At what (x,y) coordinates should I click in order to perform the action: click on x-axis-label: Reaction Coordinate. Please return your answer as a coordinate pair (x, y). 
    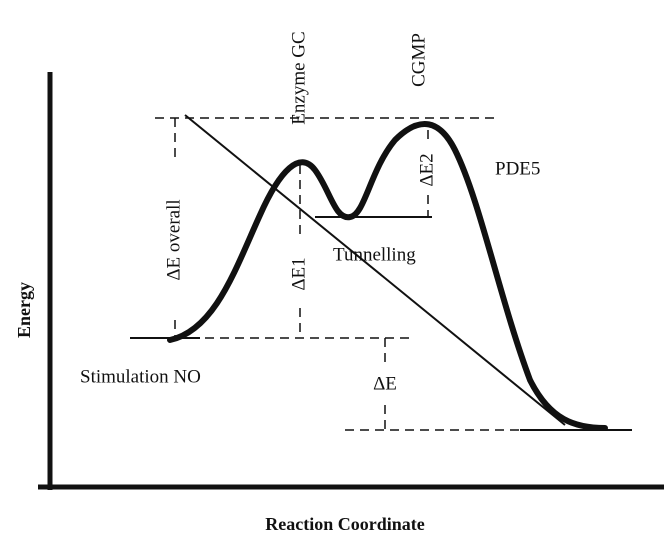
    Looking at the image, I should click on (344, 524).